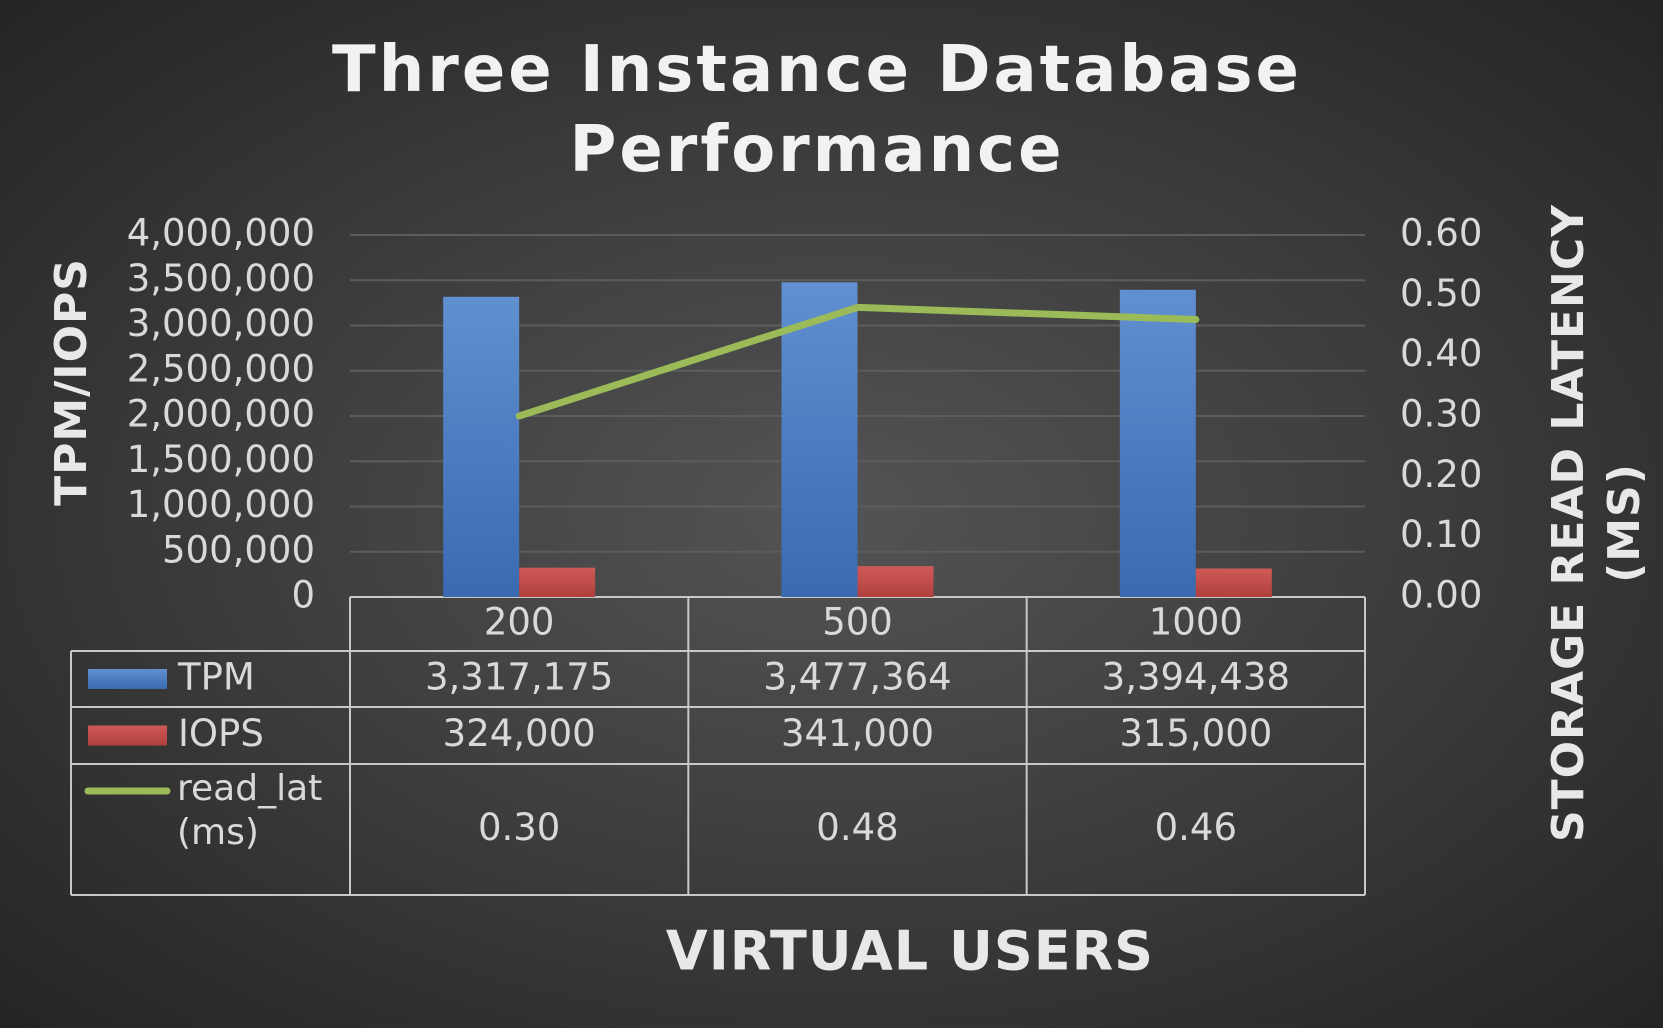  I want to click on y2-tick-label: 0.00, so click(1441, 595).